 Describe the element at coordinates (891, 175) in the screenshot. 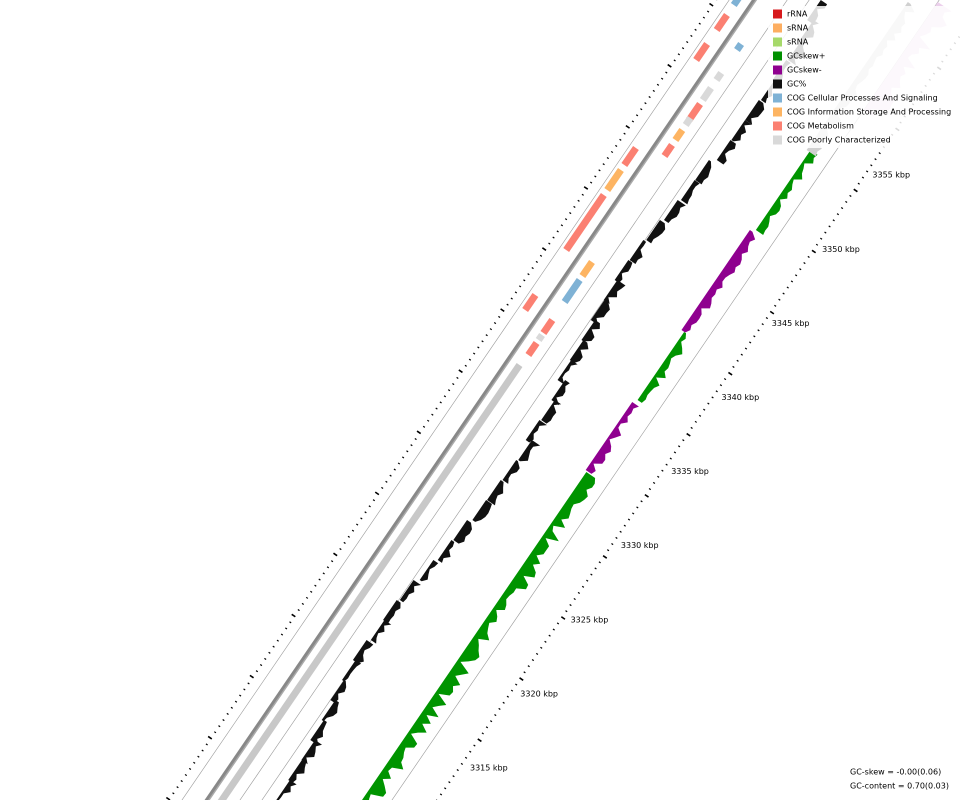

I see `ruler-label: 3355 kbp` at that location.